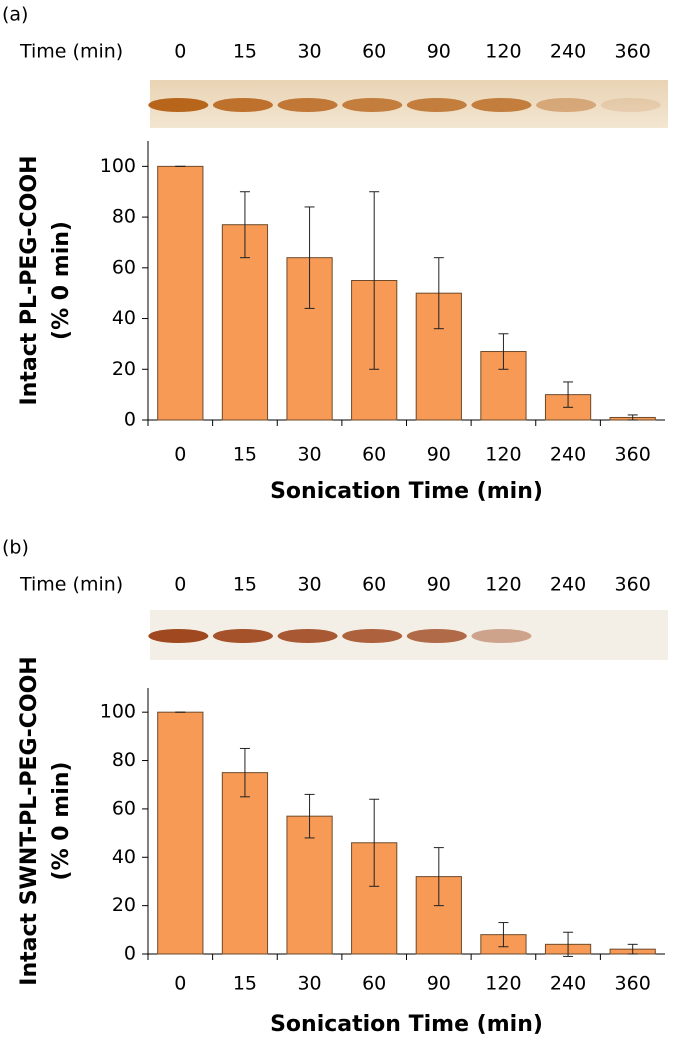 The height and width of the screenshot is (1047, 680). What do you see at coordinates (15, 548) in the screenshot?
I see `panel-label: (b)` at bounding box center [15, 548].